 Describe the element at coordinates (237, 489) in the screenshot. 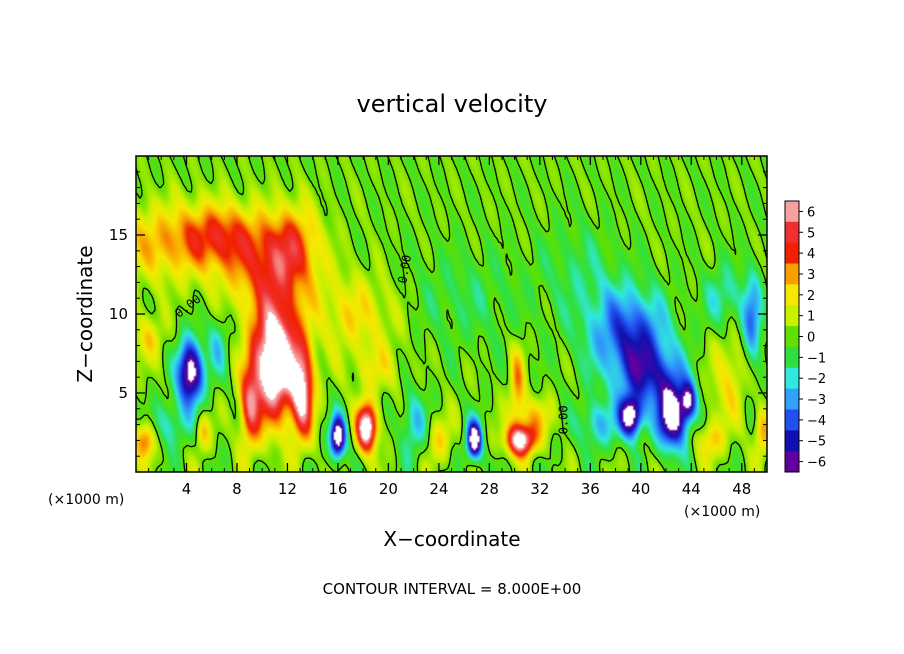

I see `x-tick-label: 8` at that location.